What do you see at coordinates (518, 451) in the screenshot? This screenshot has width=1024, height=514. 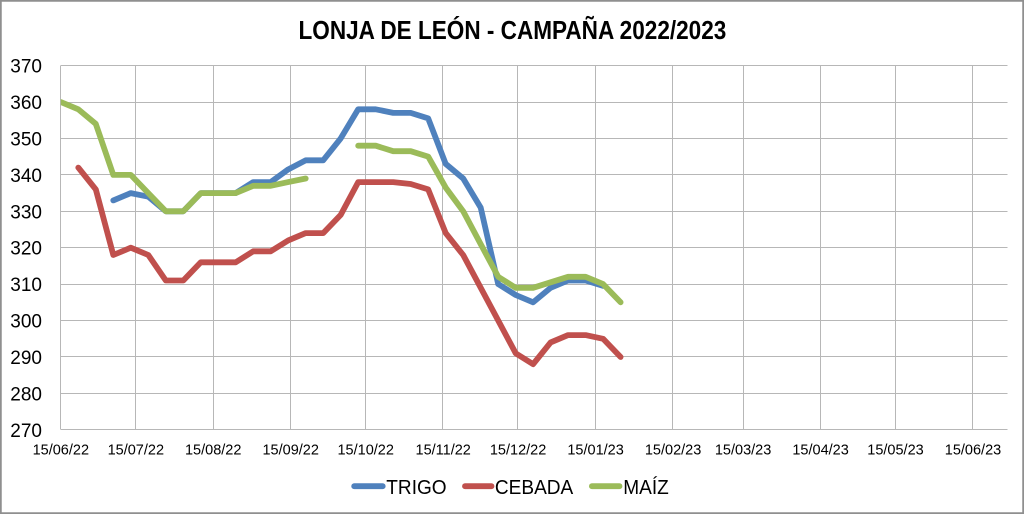 I see `svg-text: 15/12/22` at bounding box center [518, 451].